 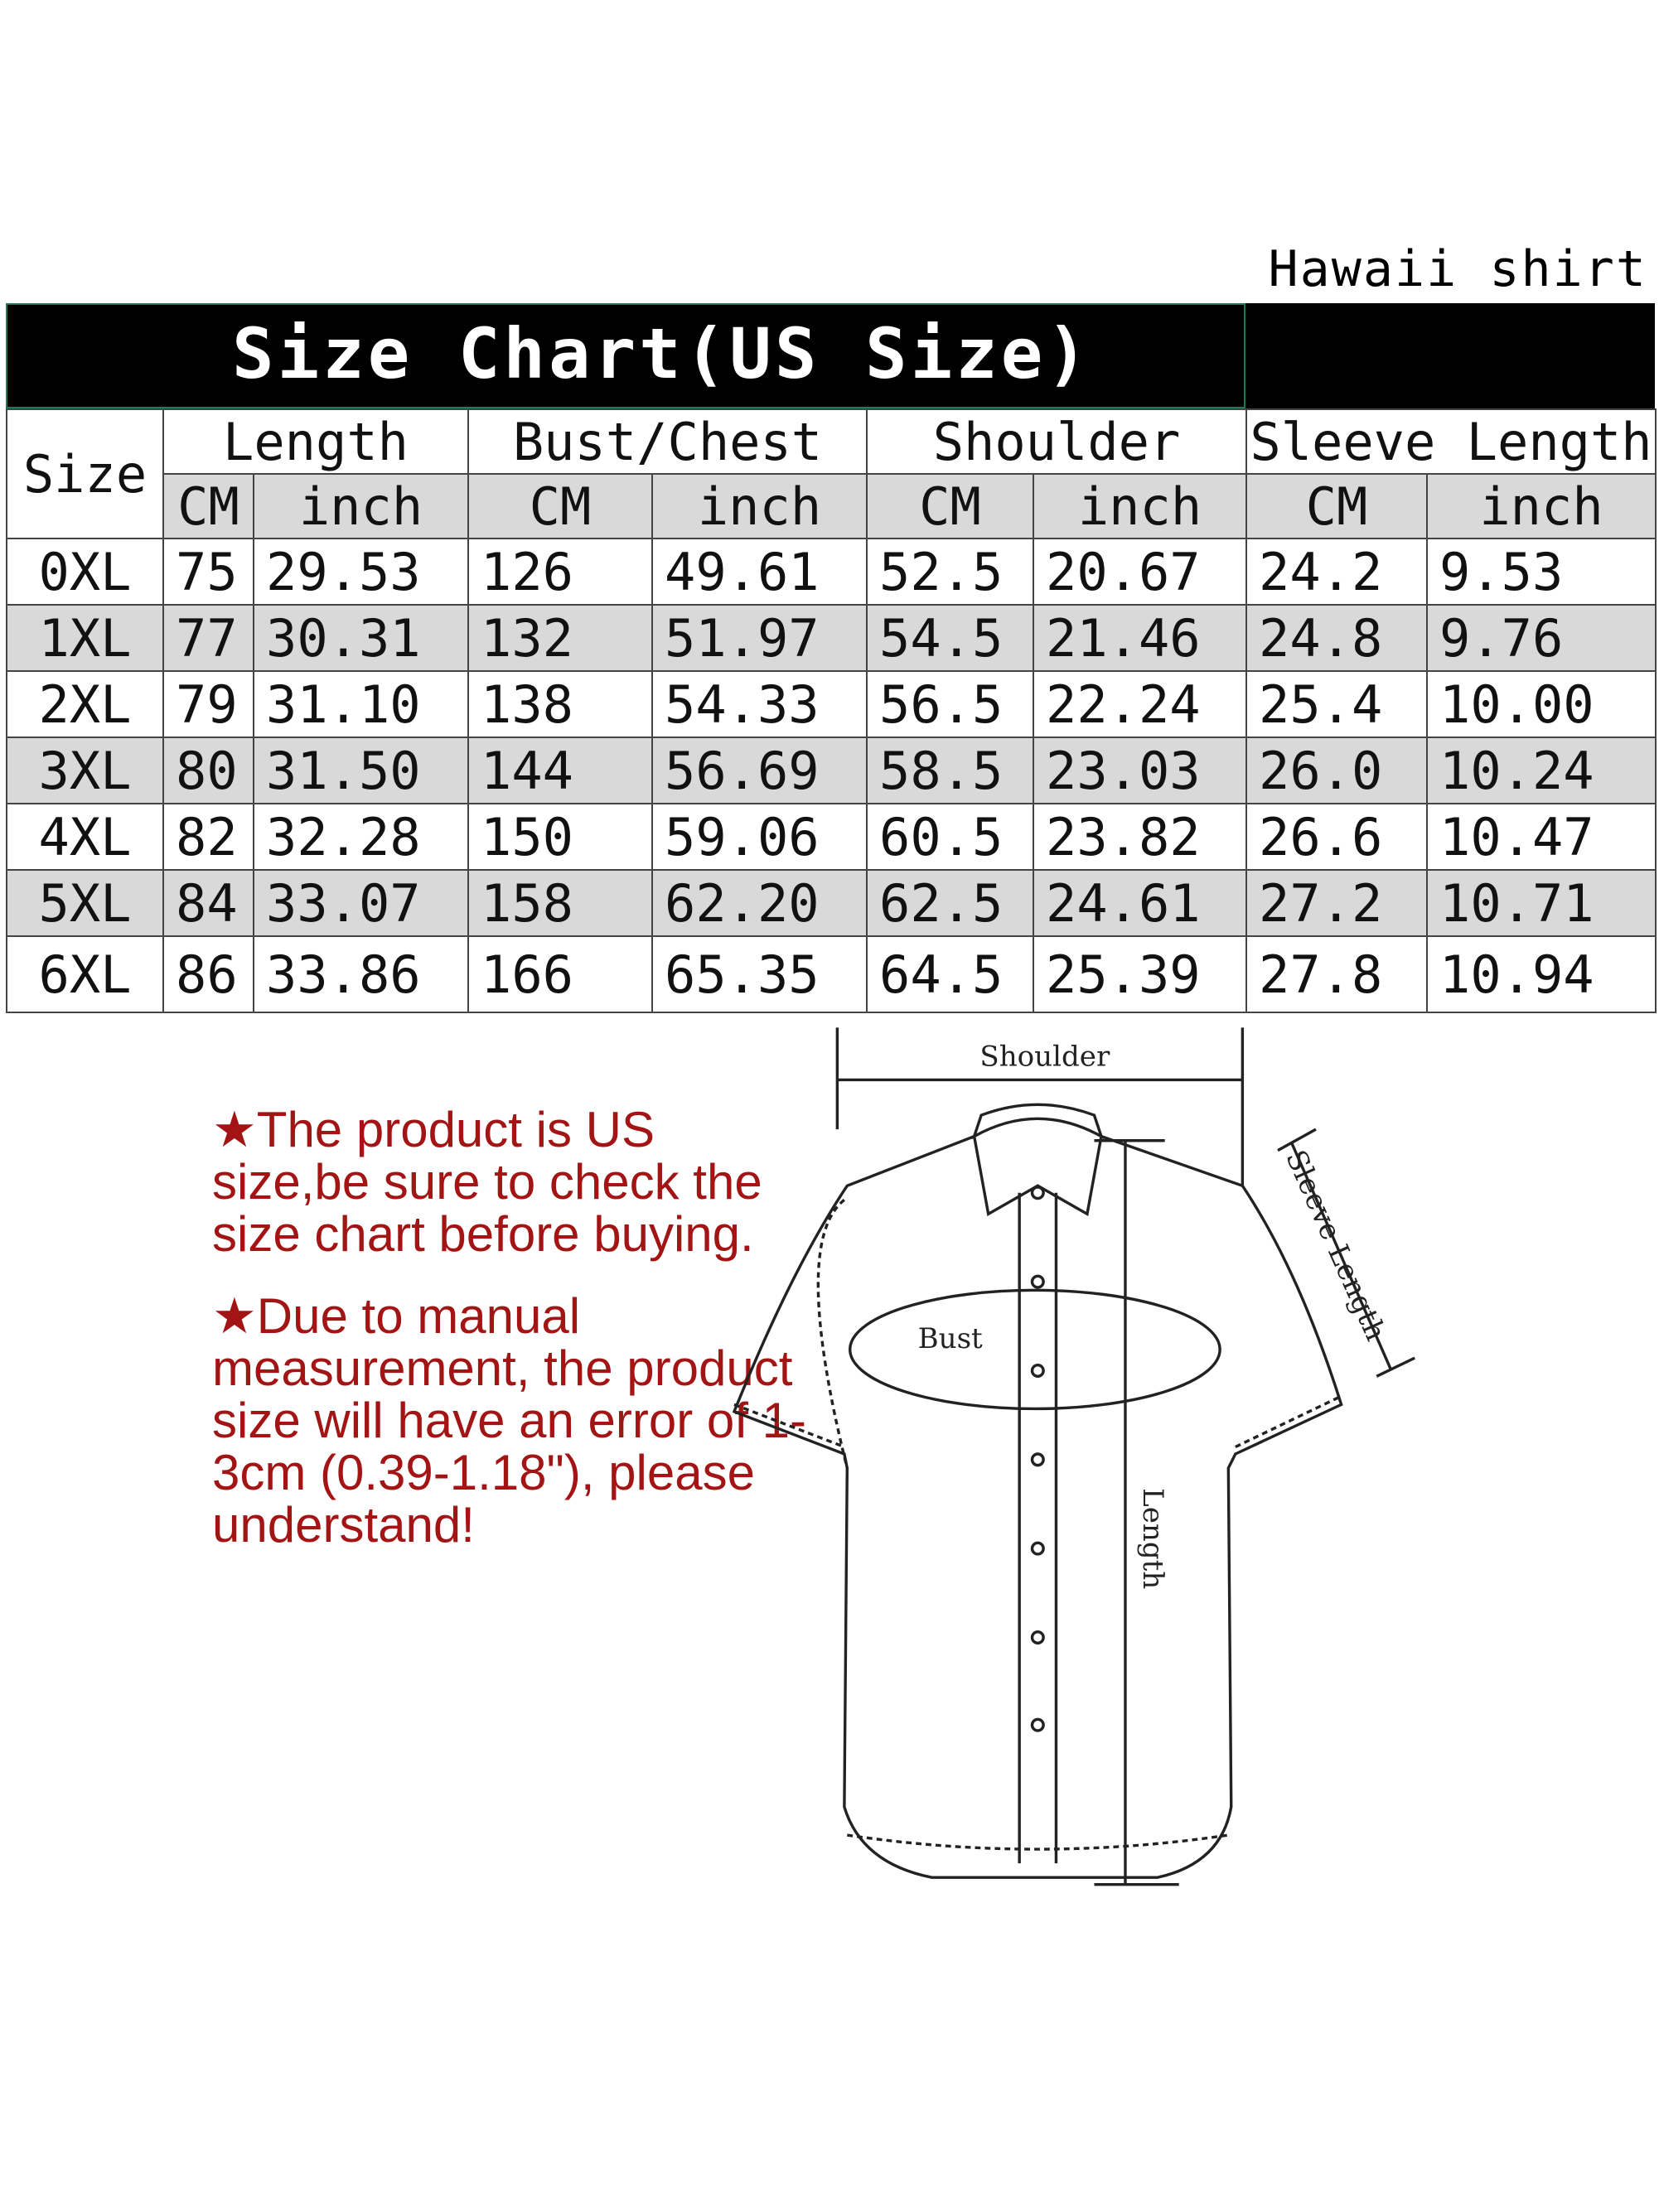 What do you see at coordinates (361, 974) in the screenshot?
I see `value-cell: 33.86` at bounding box center [361, 974].